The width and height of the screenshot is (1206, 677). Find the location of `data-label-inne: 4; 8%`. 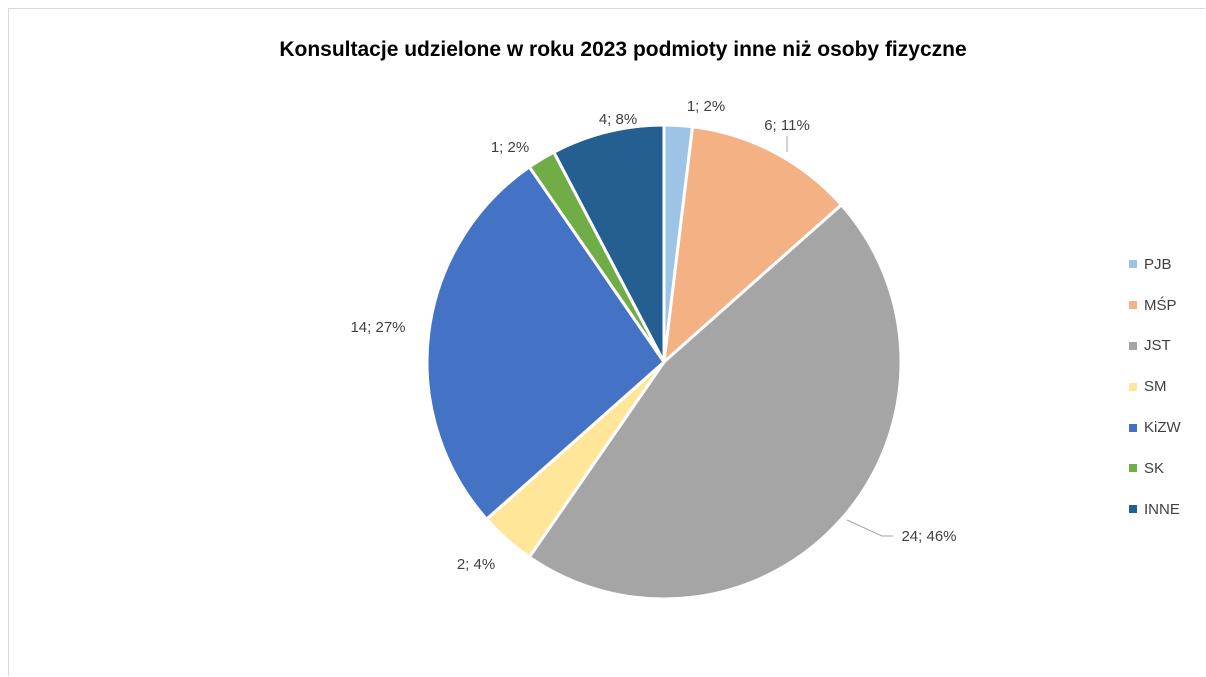

data-label-inne: 4; 8% is located at coordinates (618, 119).